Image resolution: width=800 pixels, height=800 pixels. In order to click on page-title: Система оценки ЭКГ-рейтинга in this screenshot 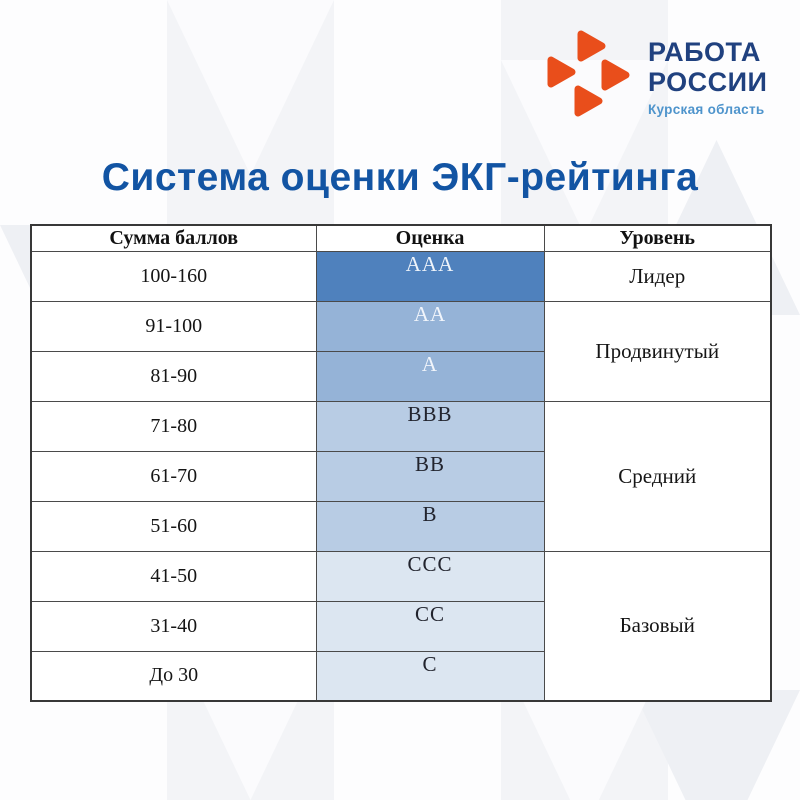, I will do `click(400, 177)`.